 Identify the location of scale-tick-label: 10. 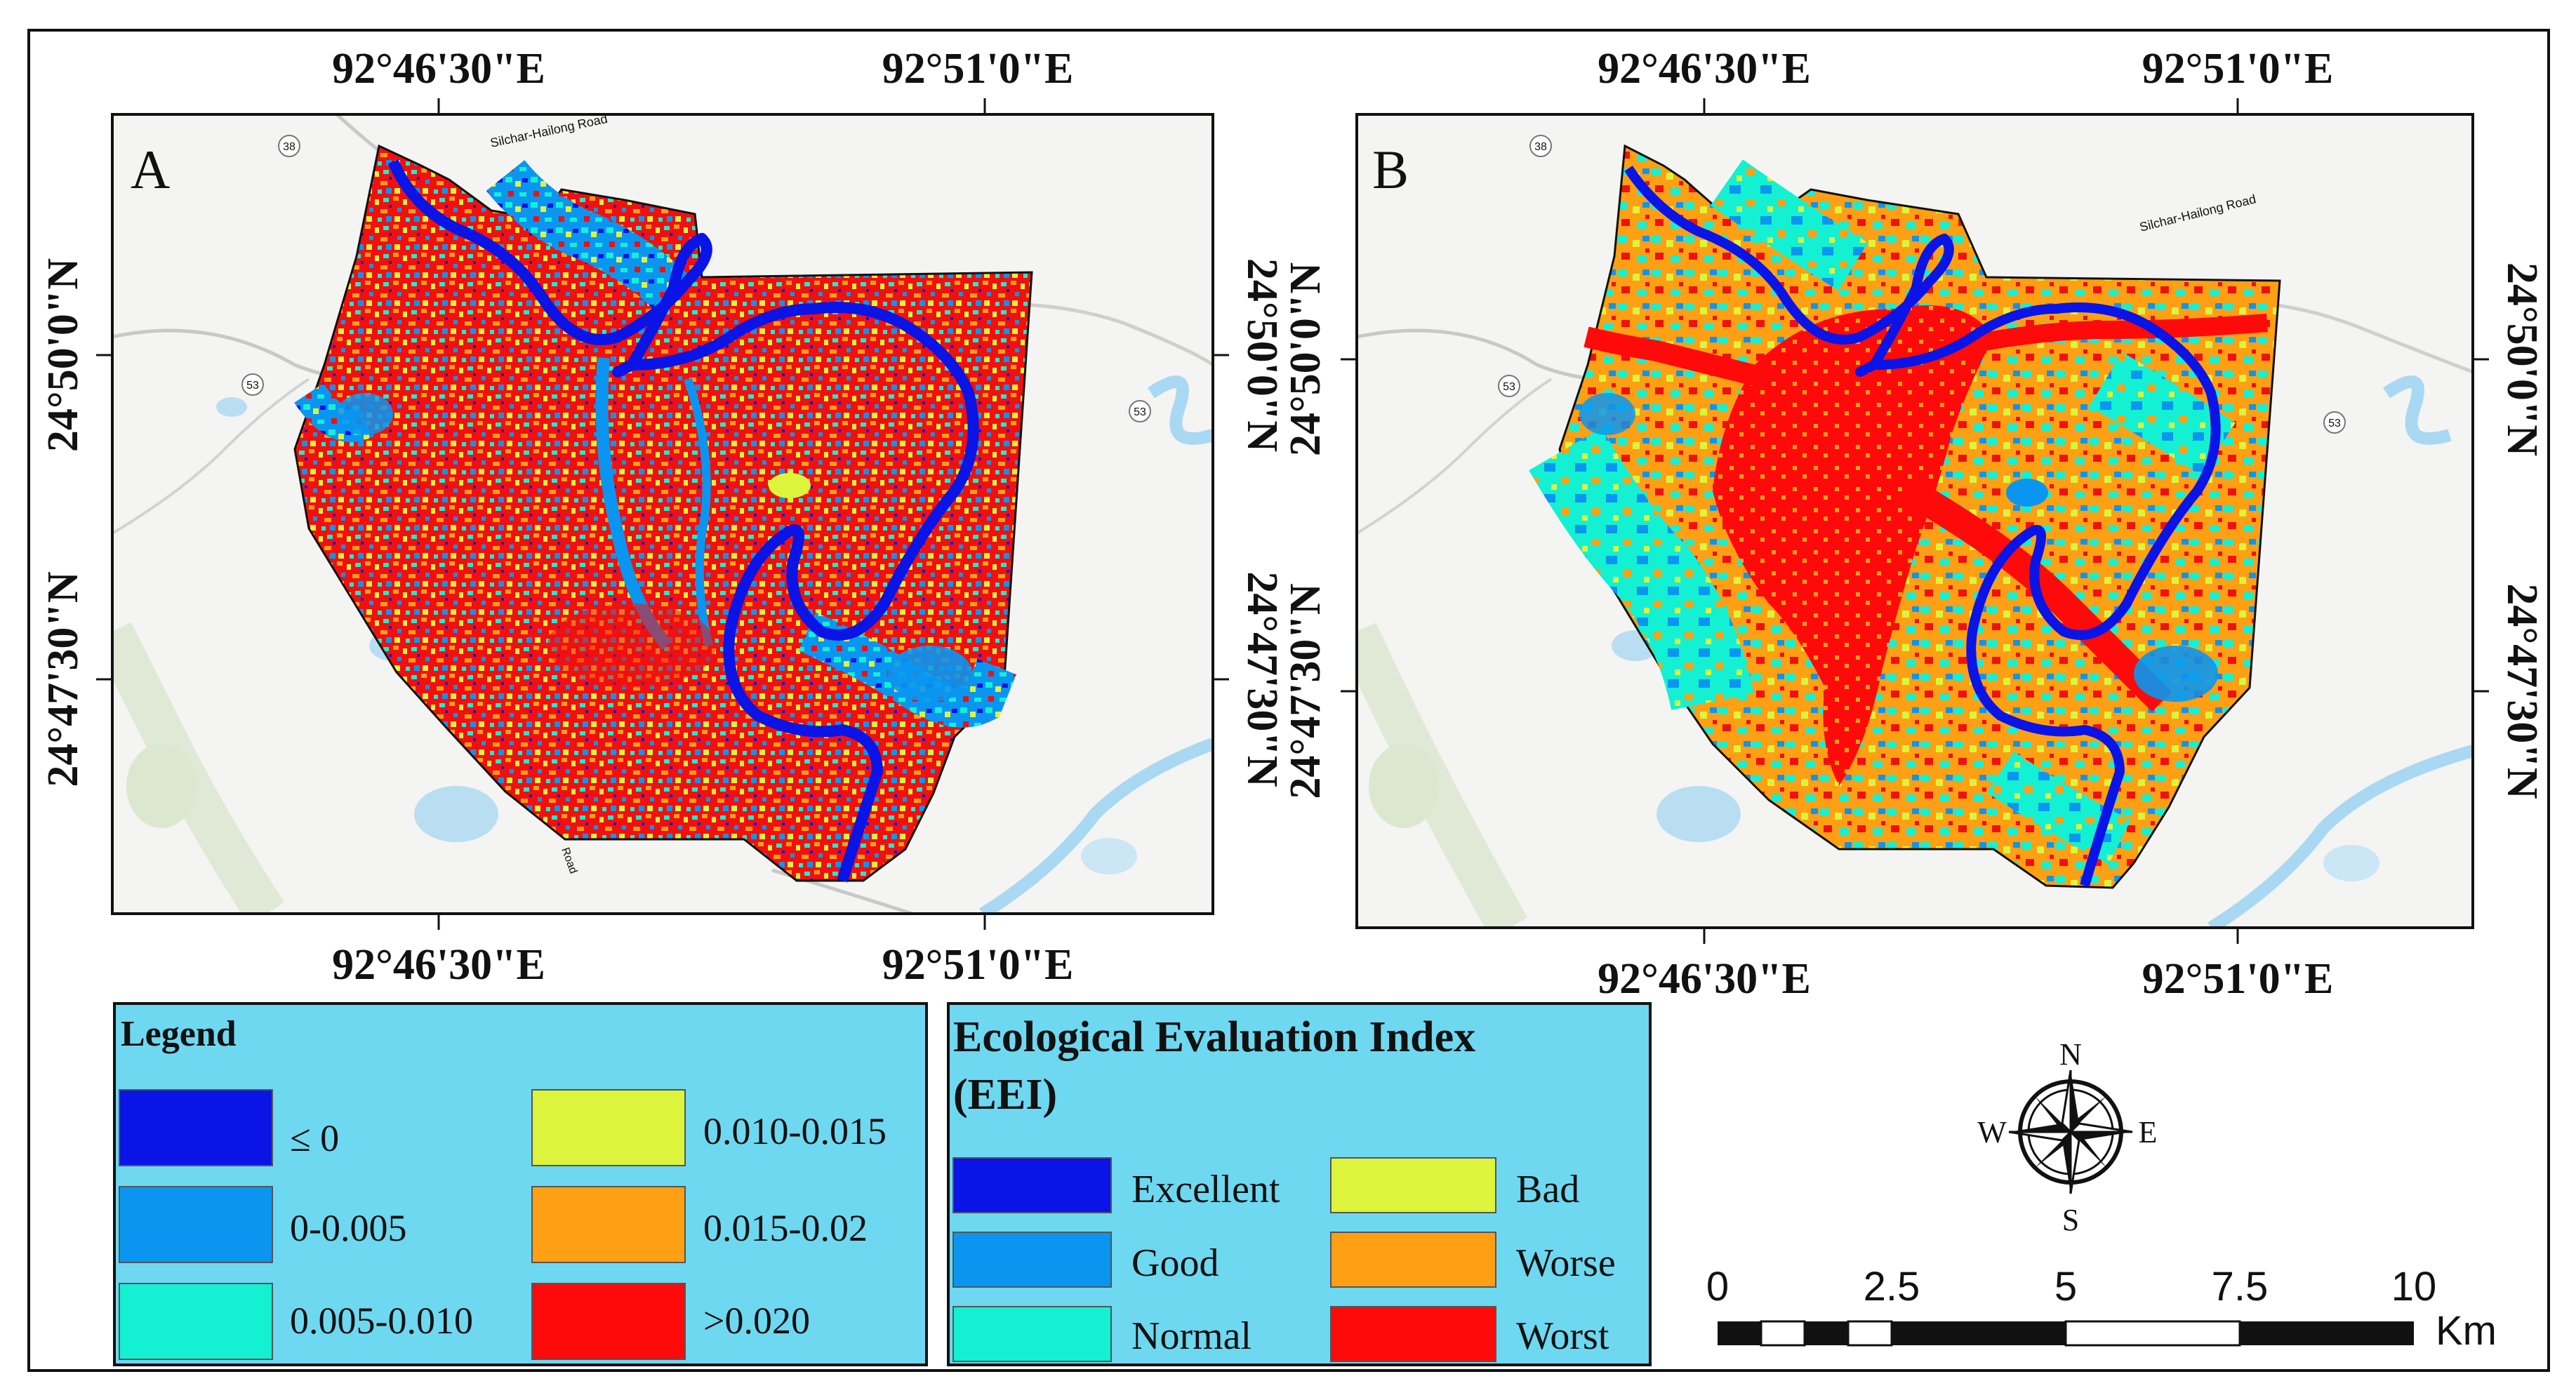
(2414, 1286).